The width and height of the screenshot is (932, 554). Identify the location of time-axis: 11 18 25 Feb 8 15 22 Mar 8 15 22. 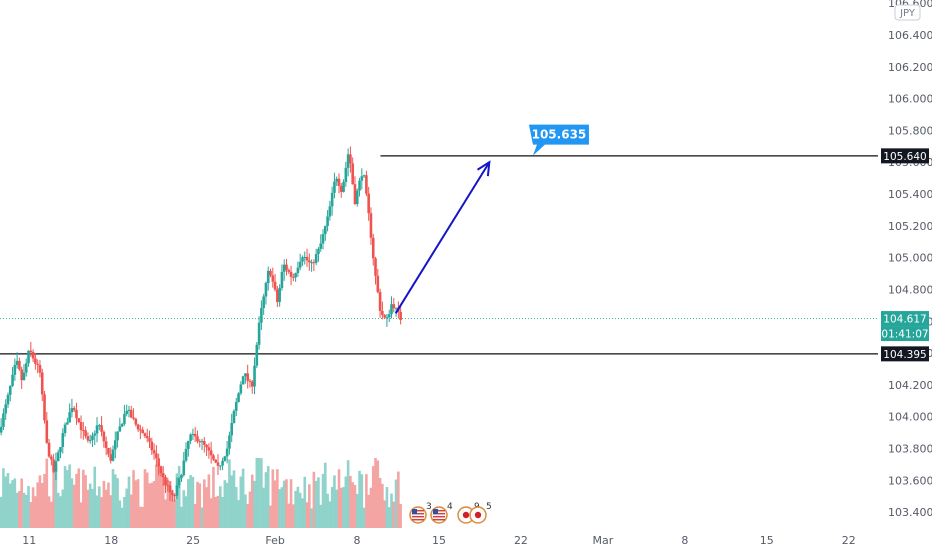
(438, 540).